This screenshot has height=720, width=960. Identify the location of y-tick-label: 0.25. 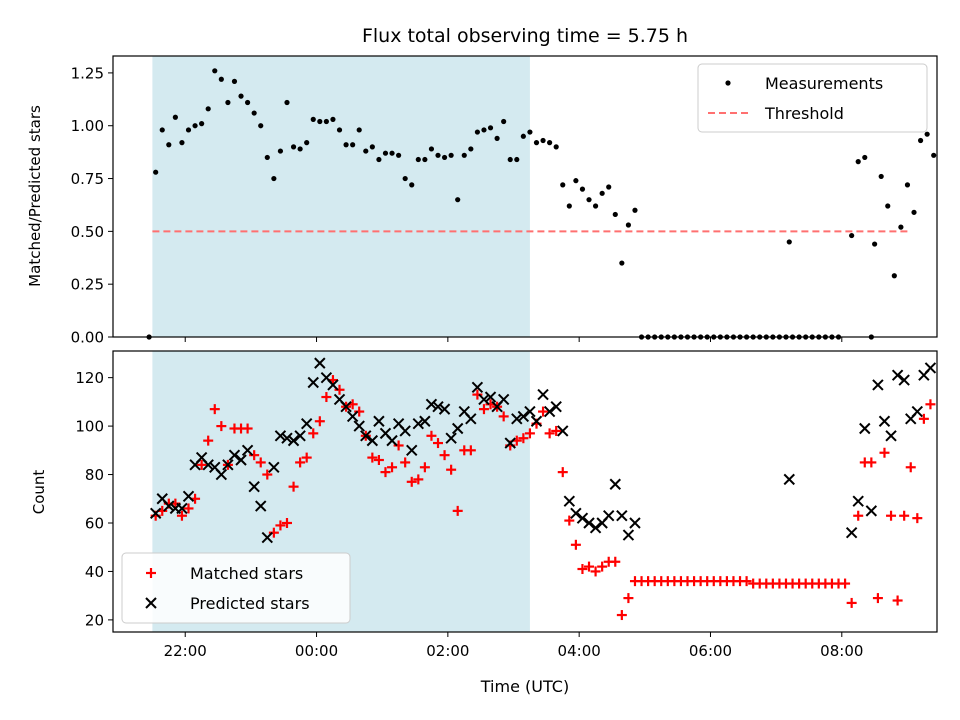
(87, 285).